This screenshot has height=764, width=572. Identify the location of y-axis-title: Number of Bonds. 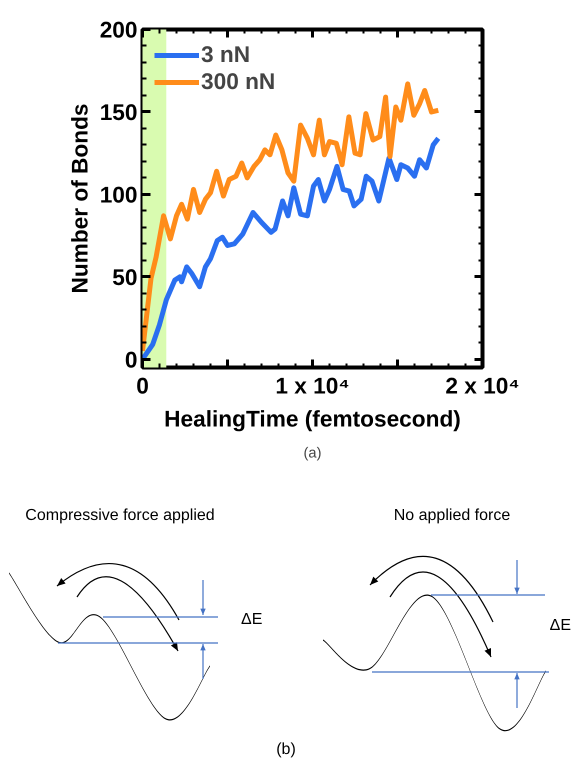
(79, 198).